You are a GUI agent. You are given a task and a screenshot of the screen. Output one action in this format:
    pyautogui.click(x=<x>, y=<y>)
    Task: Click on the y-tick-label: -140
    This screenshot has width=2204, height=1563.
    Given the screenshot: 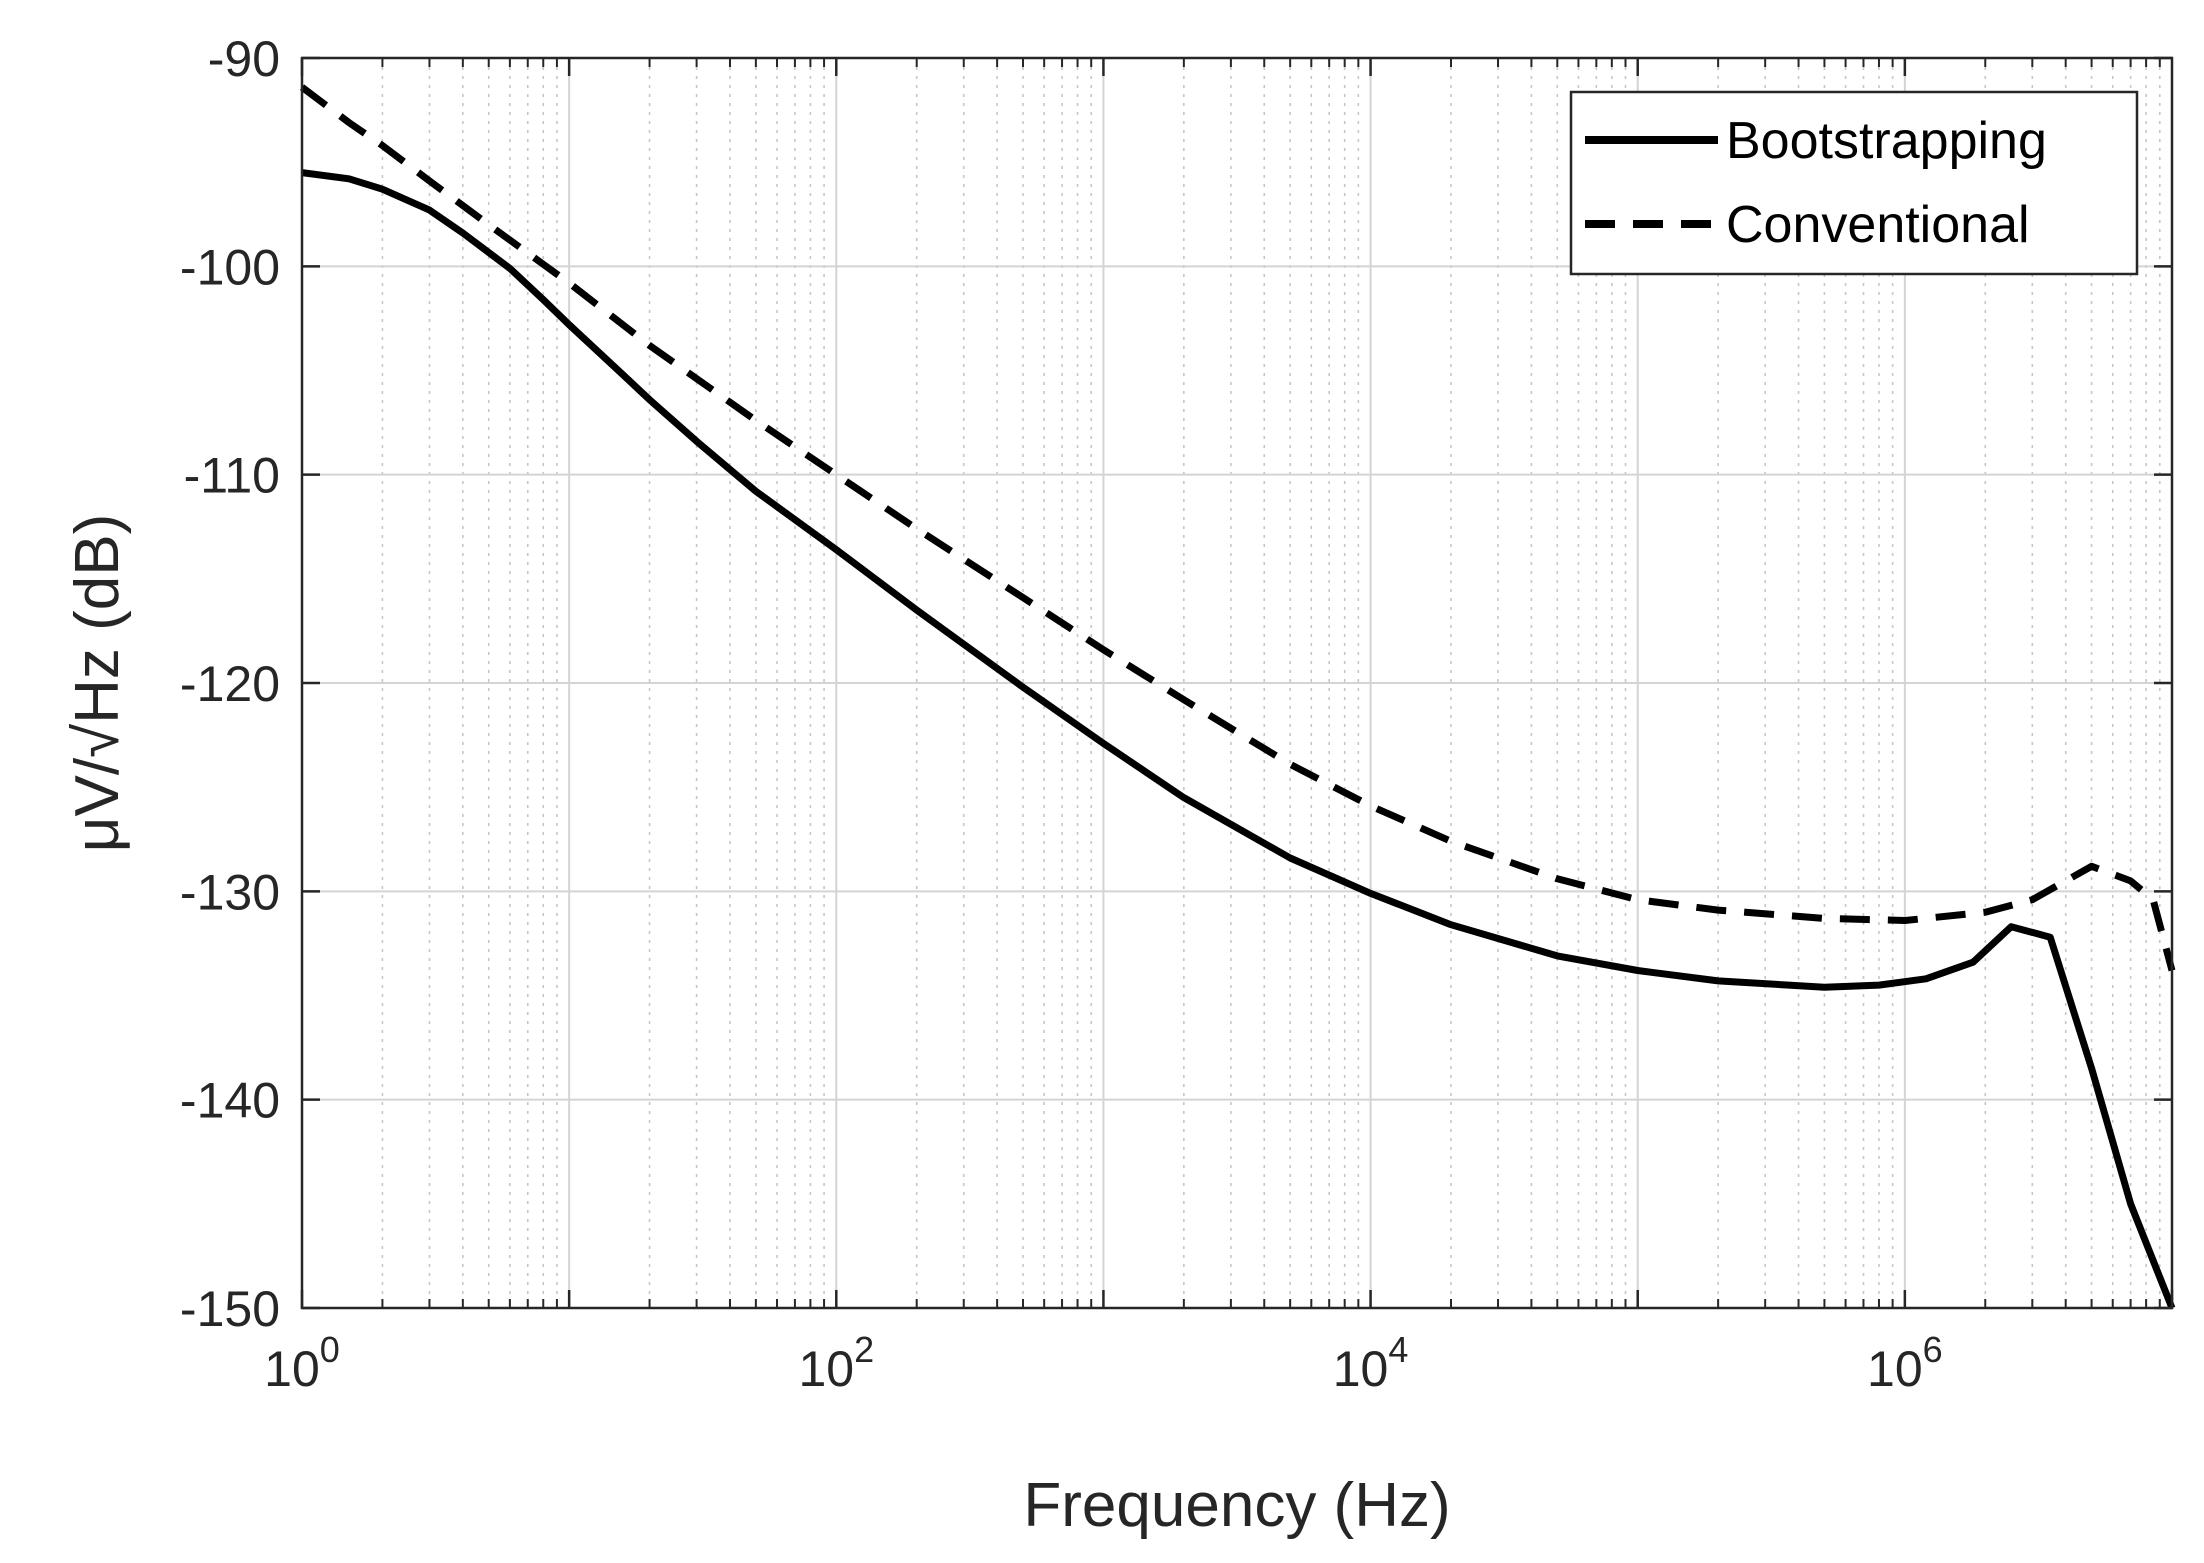 What is the action you would take?
    pyautogui.click(x=230, y=1101)
    